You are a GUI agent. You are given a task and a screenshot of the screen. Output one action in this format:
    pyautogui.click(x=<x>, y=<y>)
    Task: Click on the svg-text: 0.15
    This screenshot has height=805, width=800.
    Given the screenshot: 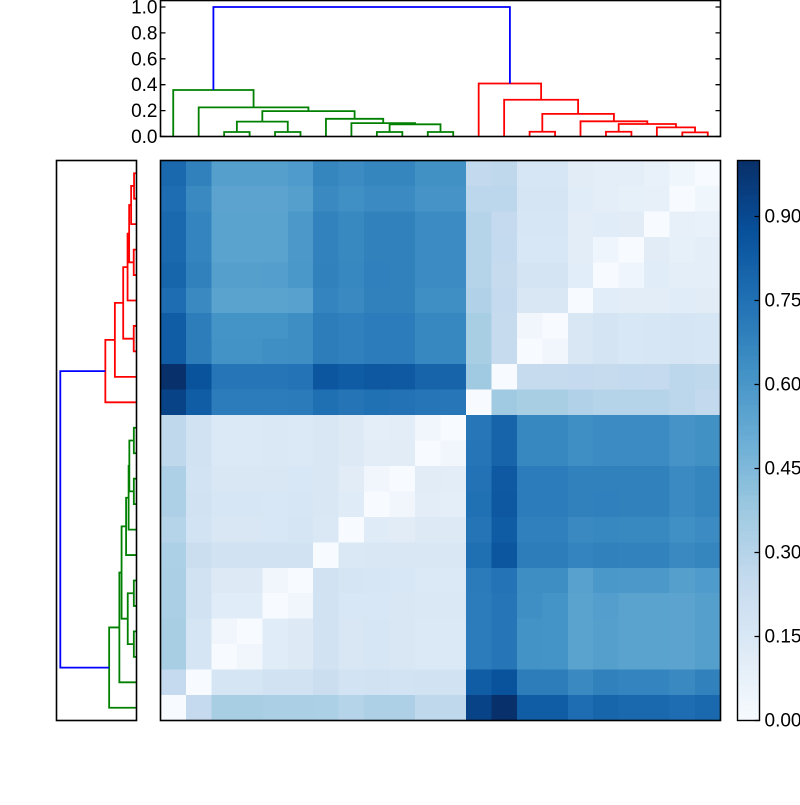 What is the action you would take?
    pyautogui.click(x=782, y=637)
    